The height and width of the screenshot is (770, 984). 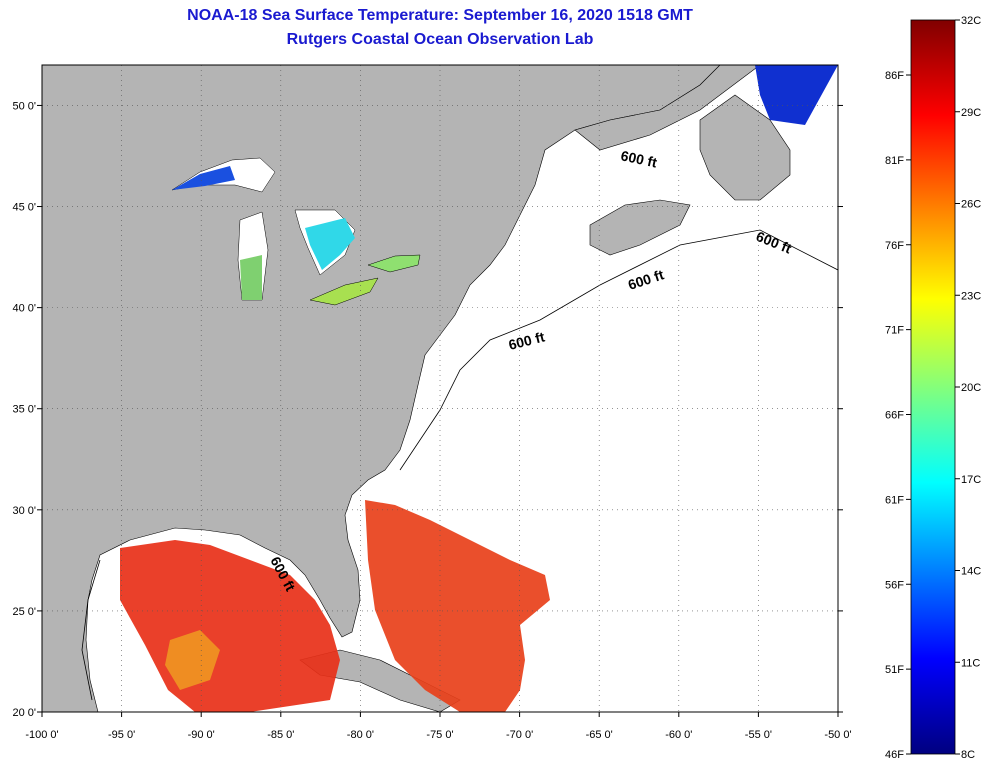 I want to click on colorbar, so click(x=933, y=387).